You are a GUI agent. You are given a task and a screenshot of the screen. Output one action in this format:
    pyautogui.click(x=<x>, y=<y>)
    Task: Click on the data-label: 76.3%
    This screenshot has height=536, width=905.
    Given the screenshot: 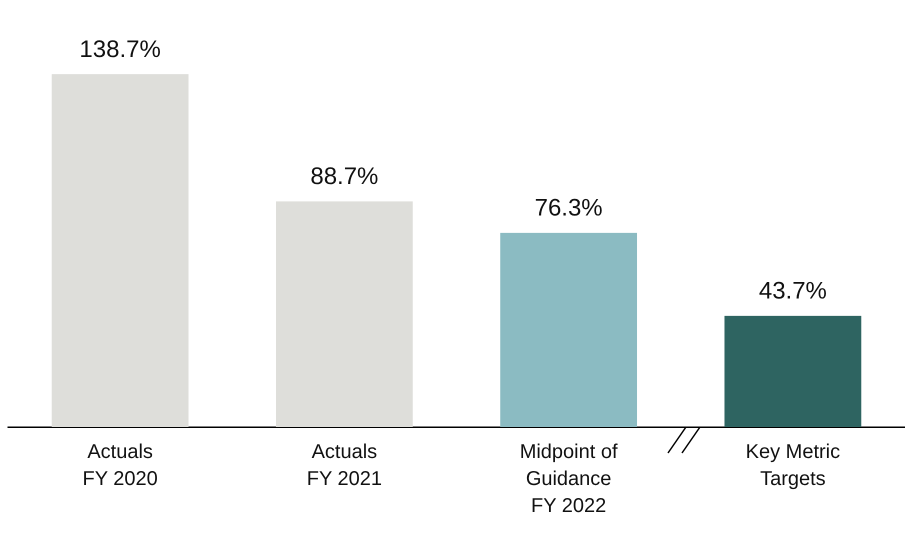 What is the action you would take?
    pyautogui.click(x=568, y=208)
    